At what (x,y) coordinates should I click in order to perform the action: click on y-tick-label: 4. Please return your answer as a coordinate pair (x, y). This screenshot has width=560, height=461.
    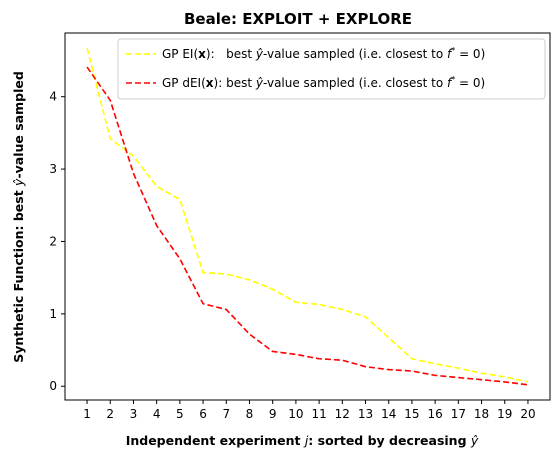
    Looking at the image, I should click on (53, 97).